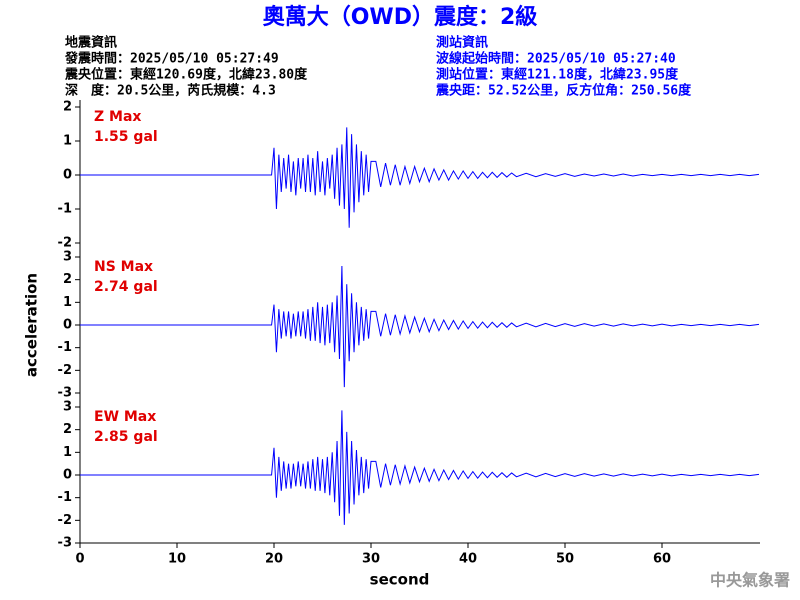 This screenshot has width=800, height=600. Describe the element at coordinates (400, 17) in the screenshot. I see `chart-title: 奧萬大（OWD）震度：2級` at that location.